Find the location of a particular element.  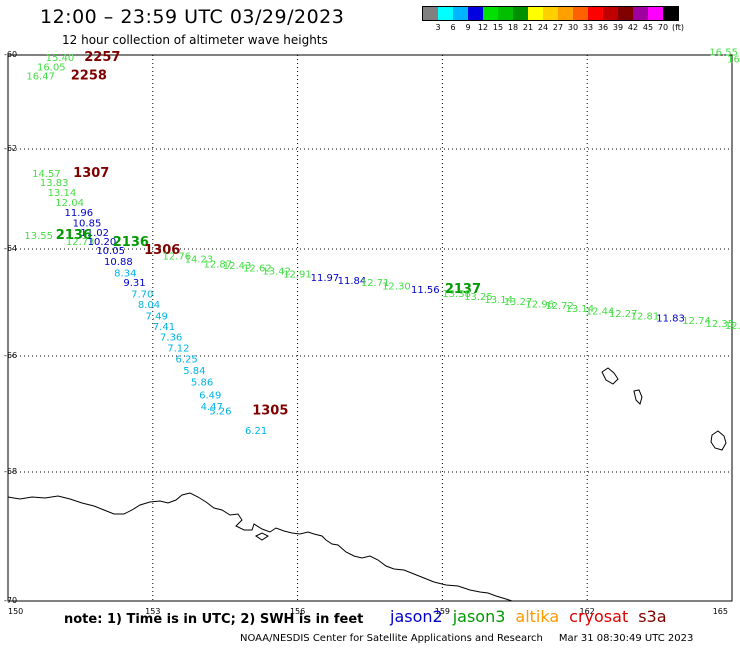

wave-height-label: 4.47 is located at coordinates (212, 407).